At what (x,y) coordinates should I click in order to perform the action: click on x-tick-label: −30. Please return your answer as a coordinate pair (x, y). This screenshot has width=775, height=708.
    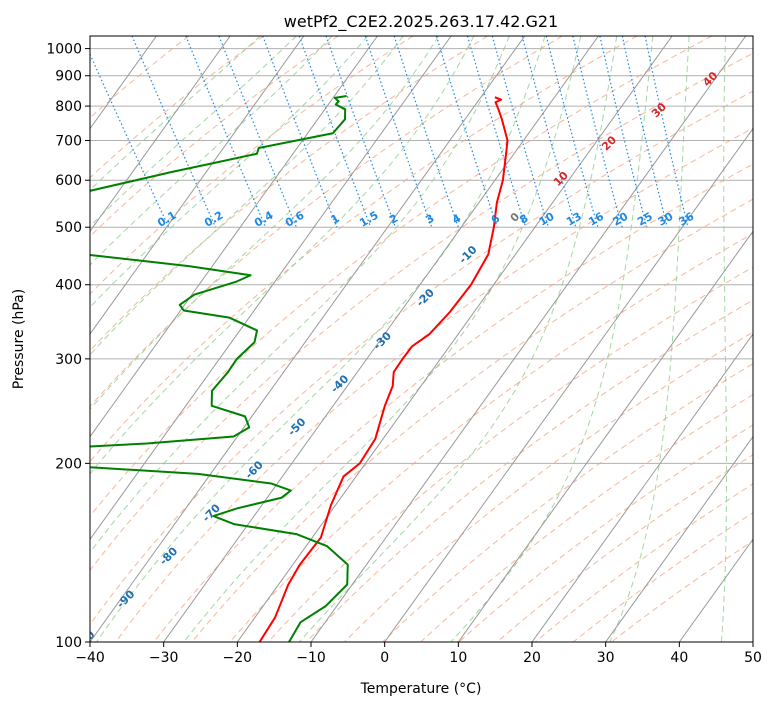
    Looking at the image, I should click on (164, 658).